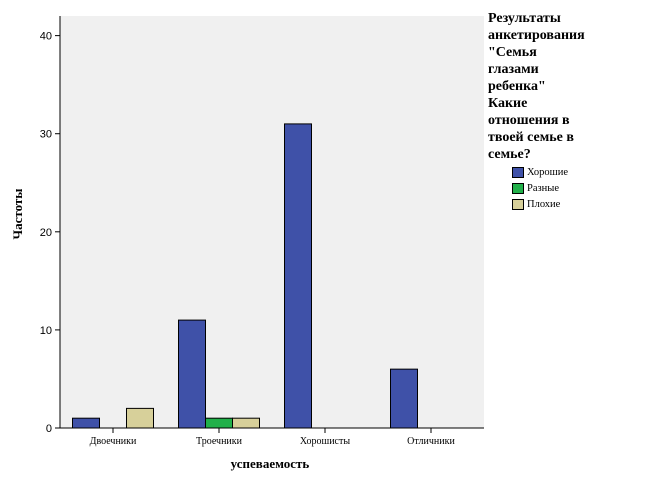 This screenshot has width=645, height=479. Describe the element at coordinates (270, 463) in the screenshot. I see `x-axis-label: успеваемость` at that location.